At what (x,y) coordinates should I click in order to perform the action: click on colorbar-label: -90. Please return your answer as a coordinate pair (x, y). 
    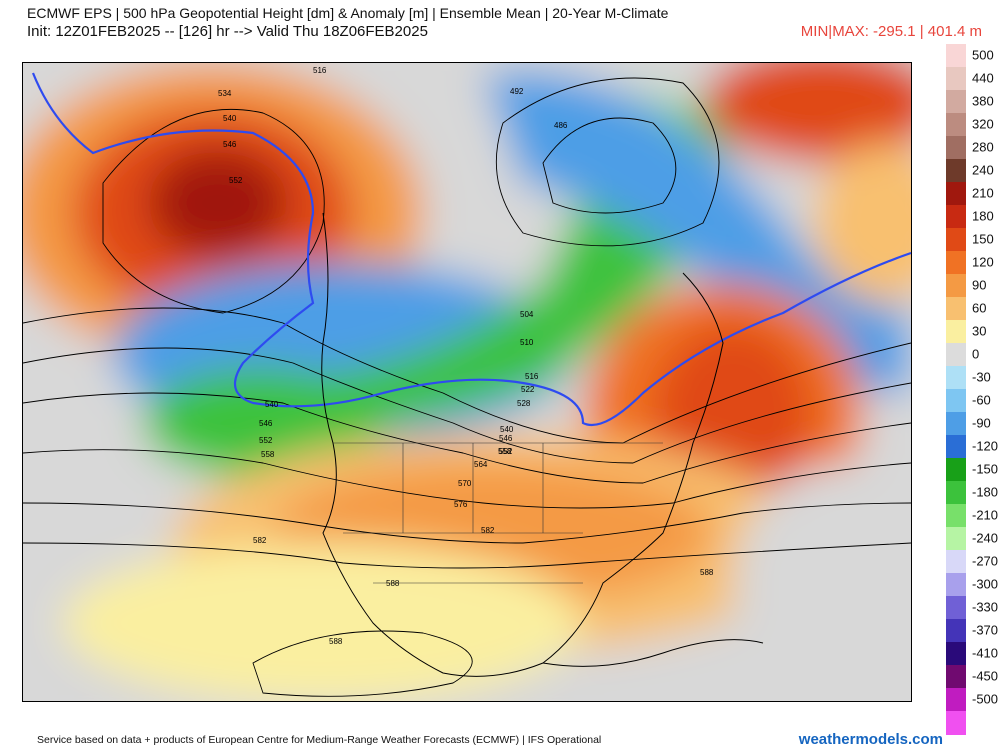
    Looking at the image, I should click on (981, 423).